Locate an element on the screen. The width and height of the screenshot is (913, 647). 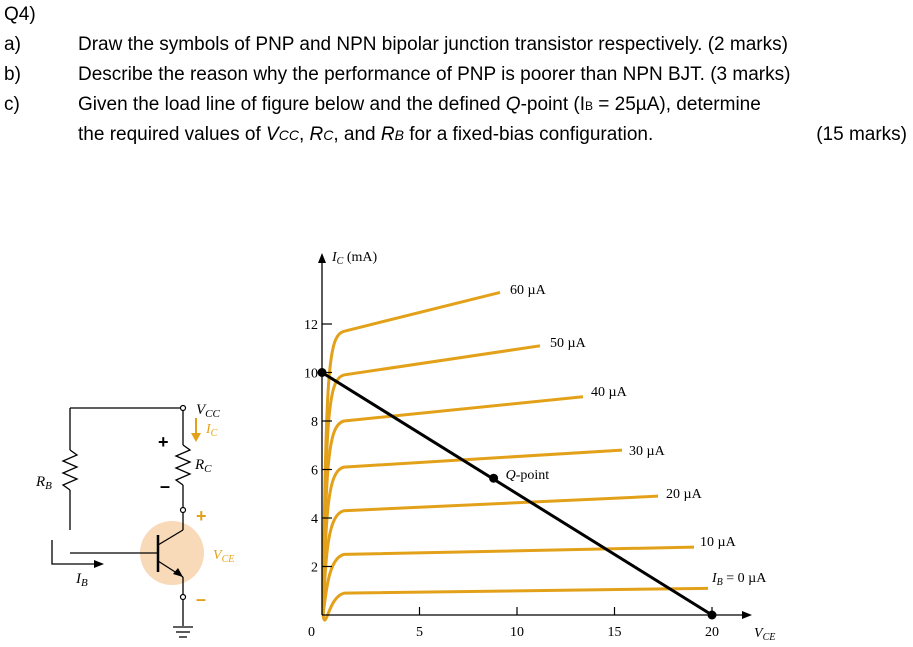
rc-minus-sign: – is located at coordinates (165, 486).